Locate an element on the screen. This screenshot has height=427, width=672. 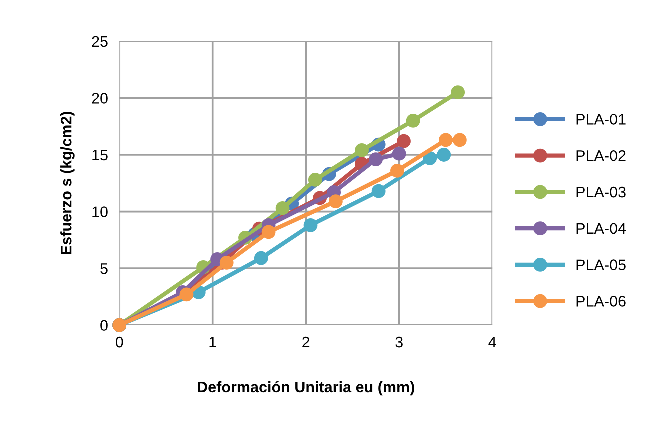
y-tick-label: 15 is located at coordinates (100, 155).